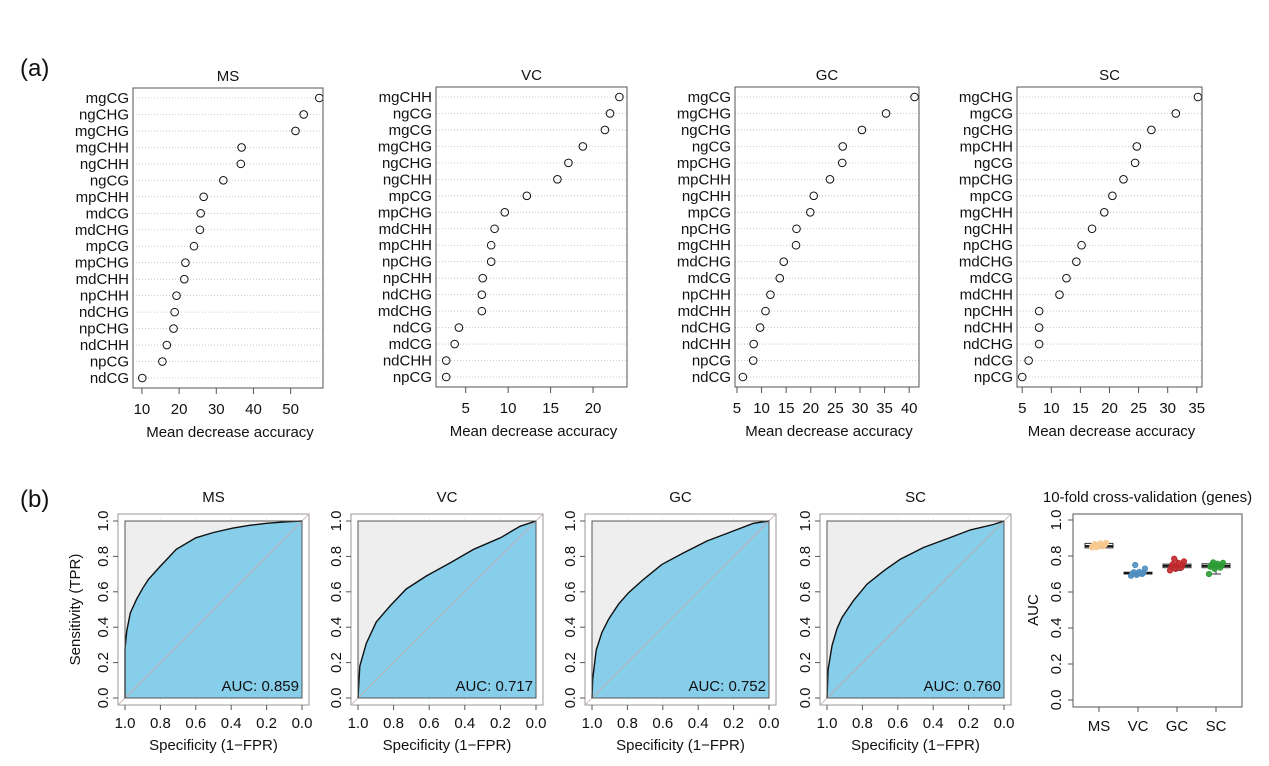  What do you see at coordinates (1196, 408) in the screenshot?
I see `x-tick-label: 35` at bounding box center [1196, 408].